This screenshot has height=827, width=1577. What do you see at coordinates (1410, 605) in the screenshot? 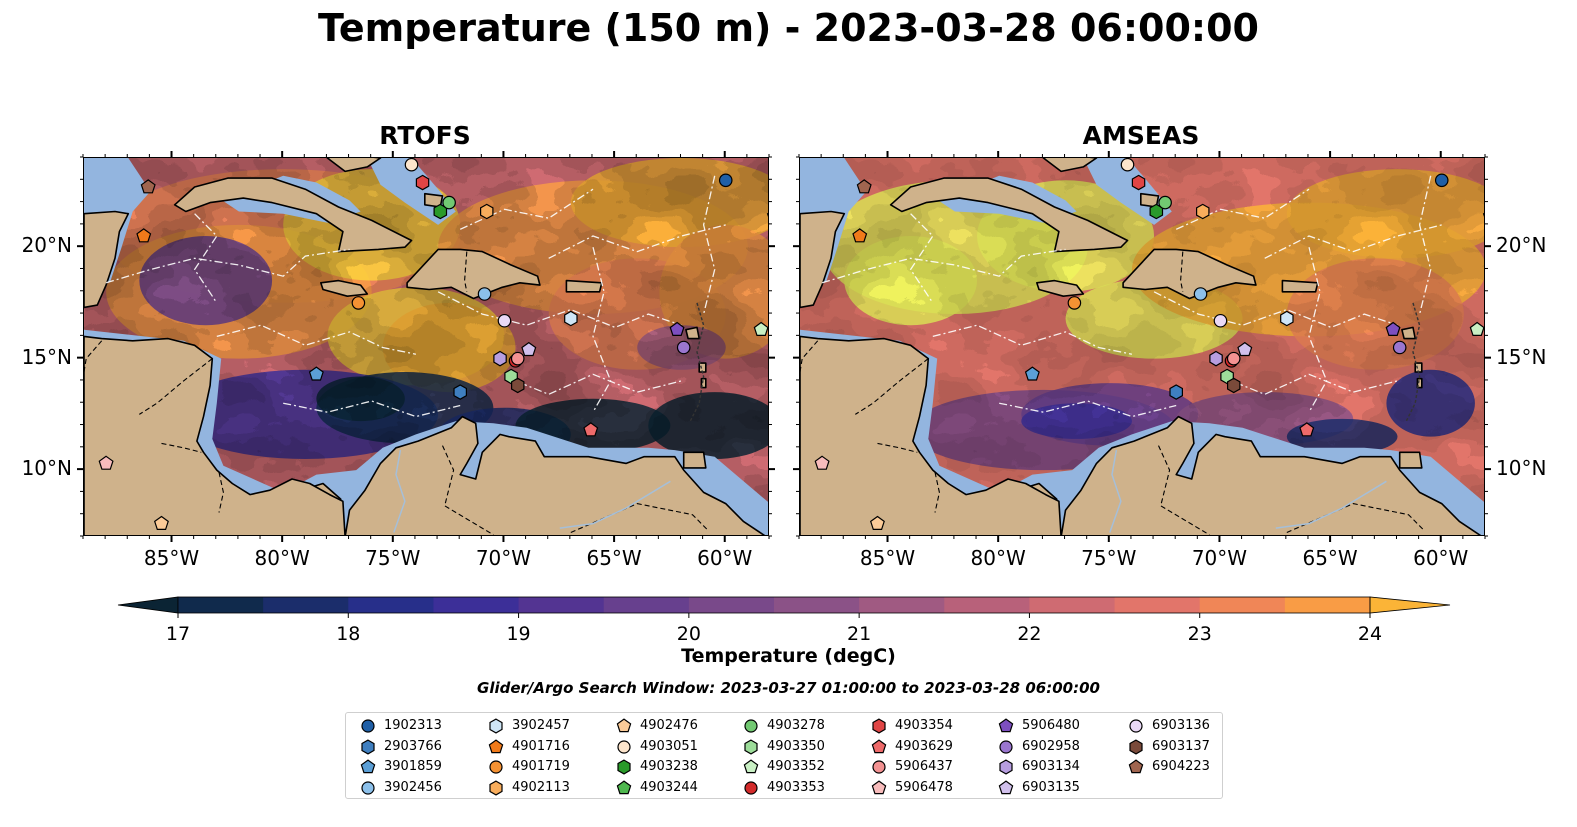
I see `colorbar-extend-high` at bounding box center [1410, 605].